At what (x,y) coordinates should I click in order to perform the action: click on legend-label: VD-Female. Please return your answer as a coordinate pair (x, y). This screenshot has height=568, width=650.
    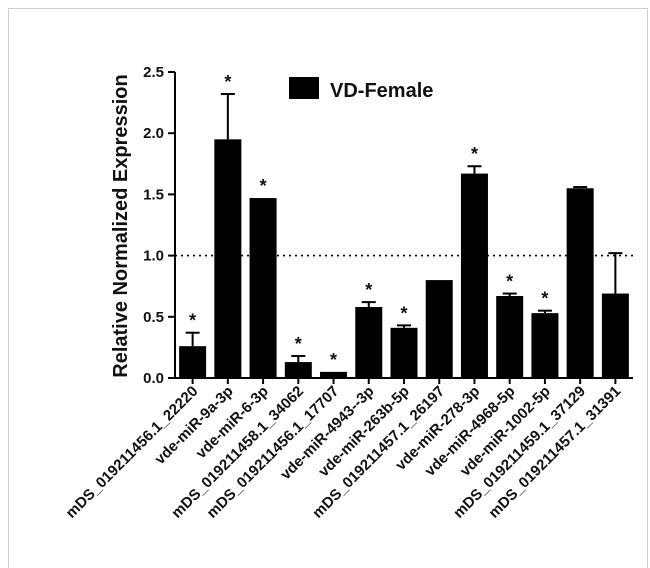
    Looking at the image, I should click on (381, 91).